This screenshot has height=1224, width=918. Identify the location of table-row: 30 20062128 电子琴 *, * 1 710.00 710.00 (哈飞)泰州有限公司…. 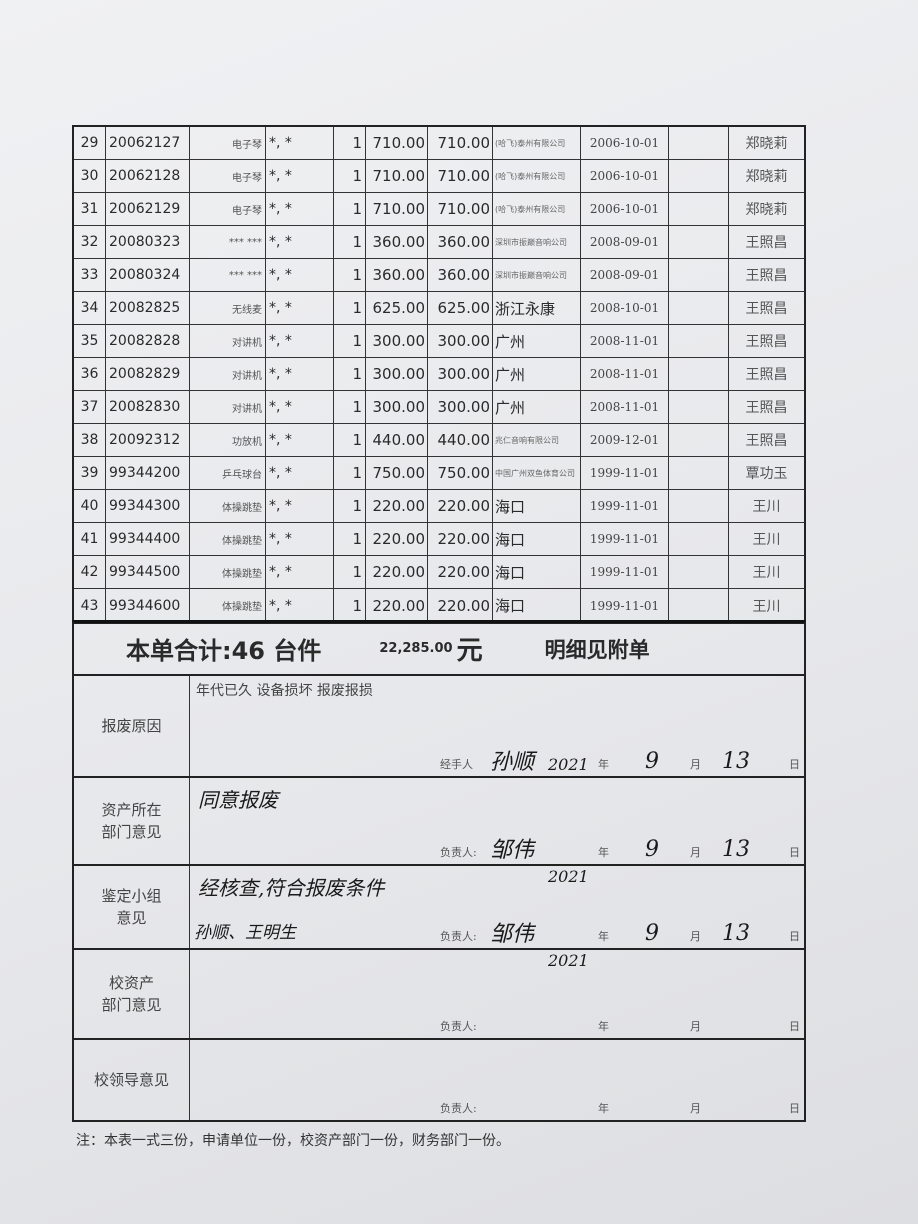
(439, 176).